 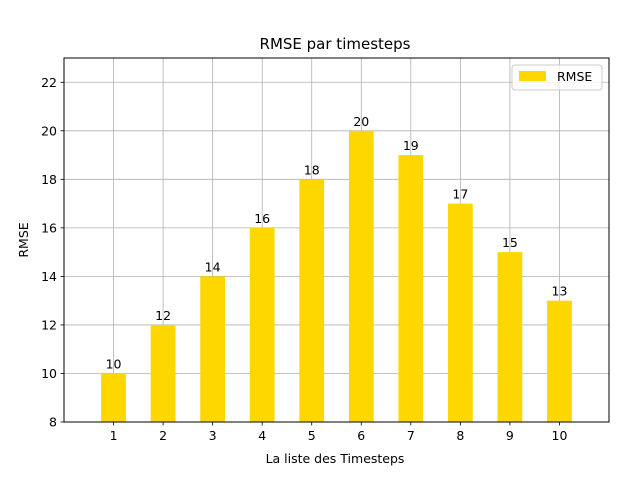 What do you see at coordinates (560, 291) in the screenshot?
I see `bar-value-label: 13` at bounding box center [560, 291].